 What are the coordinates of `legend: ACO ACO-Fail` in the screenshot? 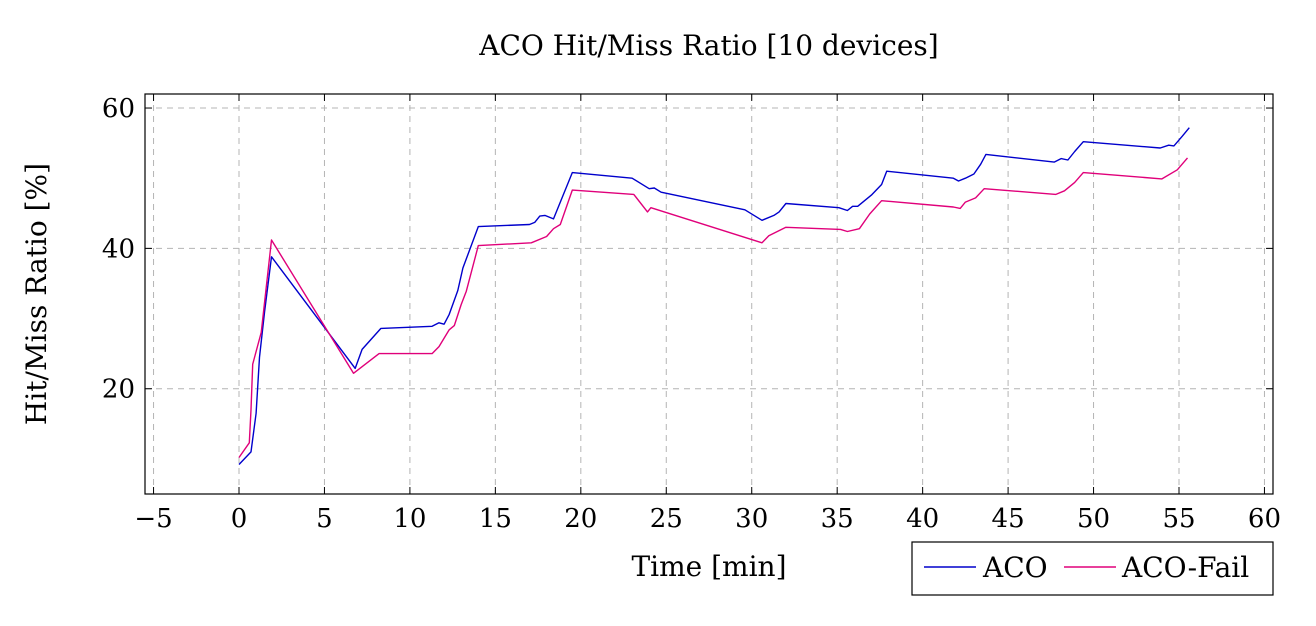 It's located at (1092, 568).